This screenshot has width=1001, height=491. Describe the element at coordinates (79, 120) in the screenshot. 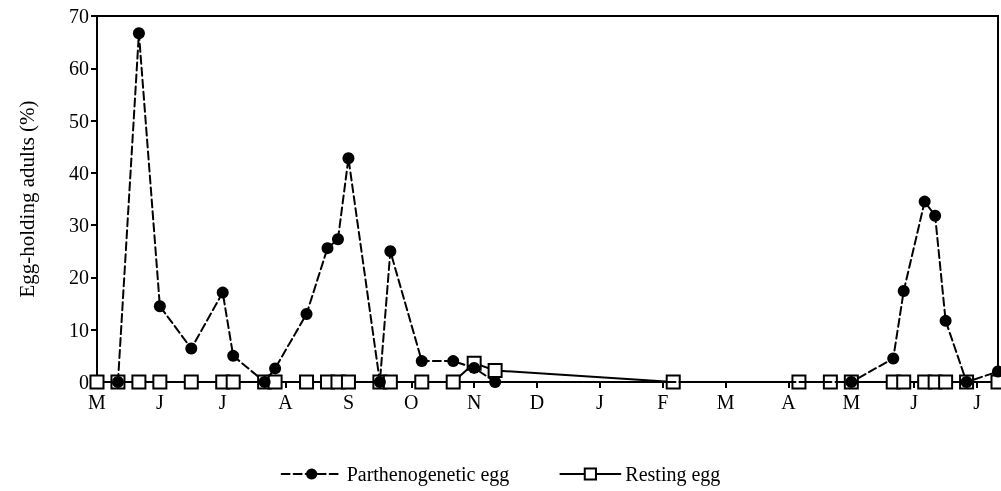

I see `y-tick-label: 50` at that location.